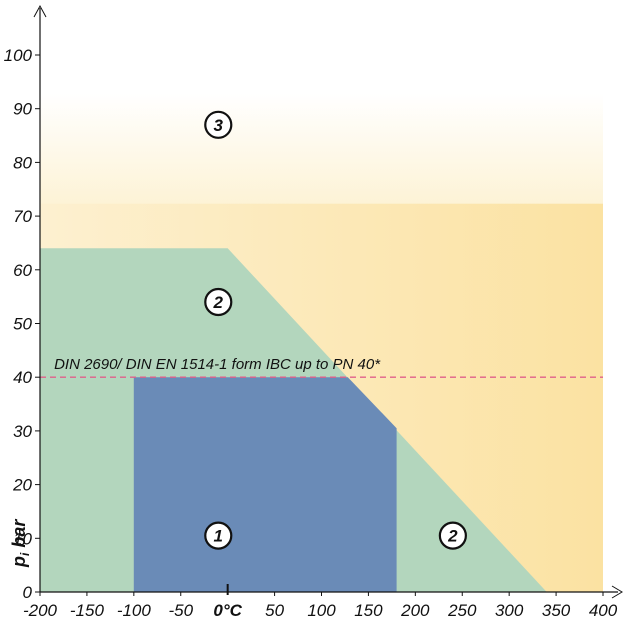 The image size is (630, 626). What do you see at coordinates (180, 610) in the screenshot?
I see `x-tick-label--50: -50` at bounding box center [180, 610].